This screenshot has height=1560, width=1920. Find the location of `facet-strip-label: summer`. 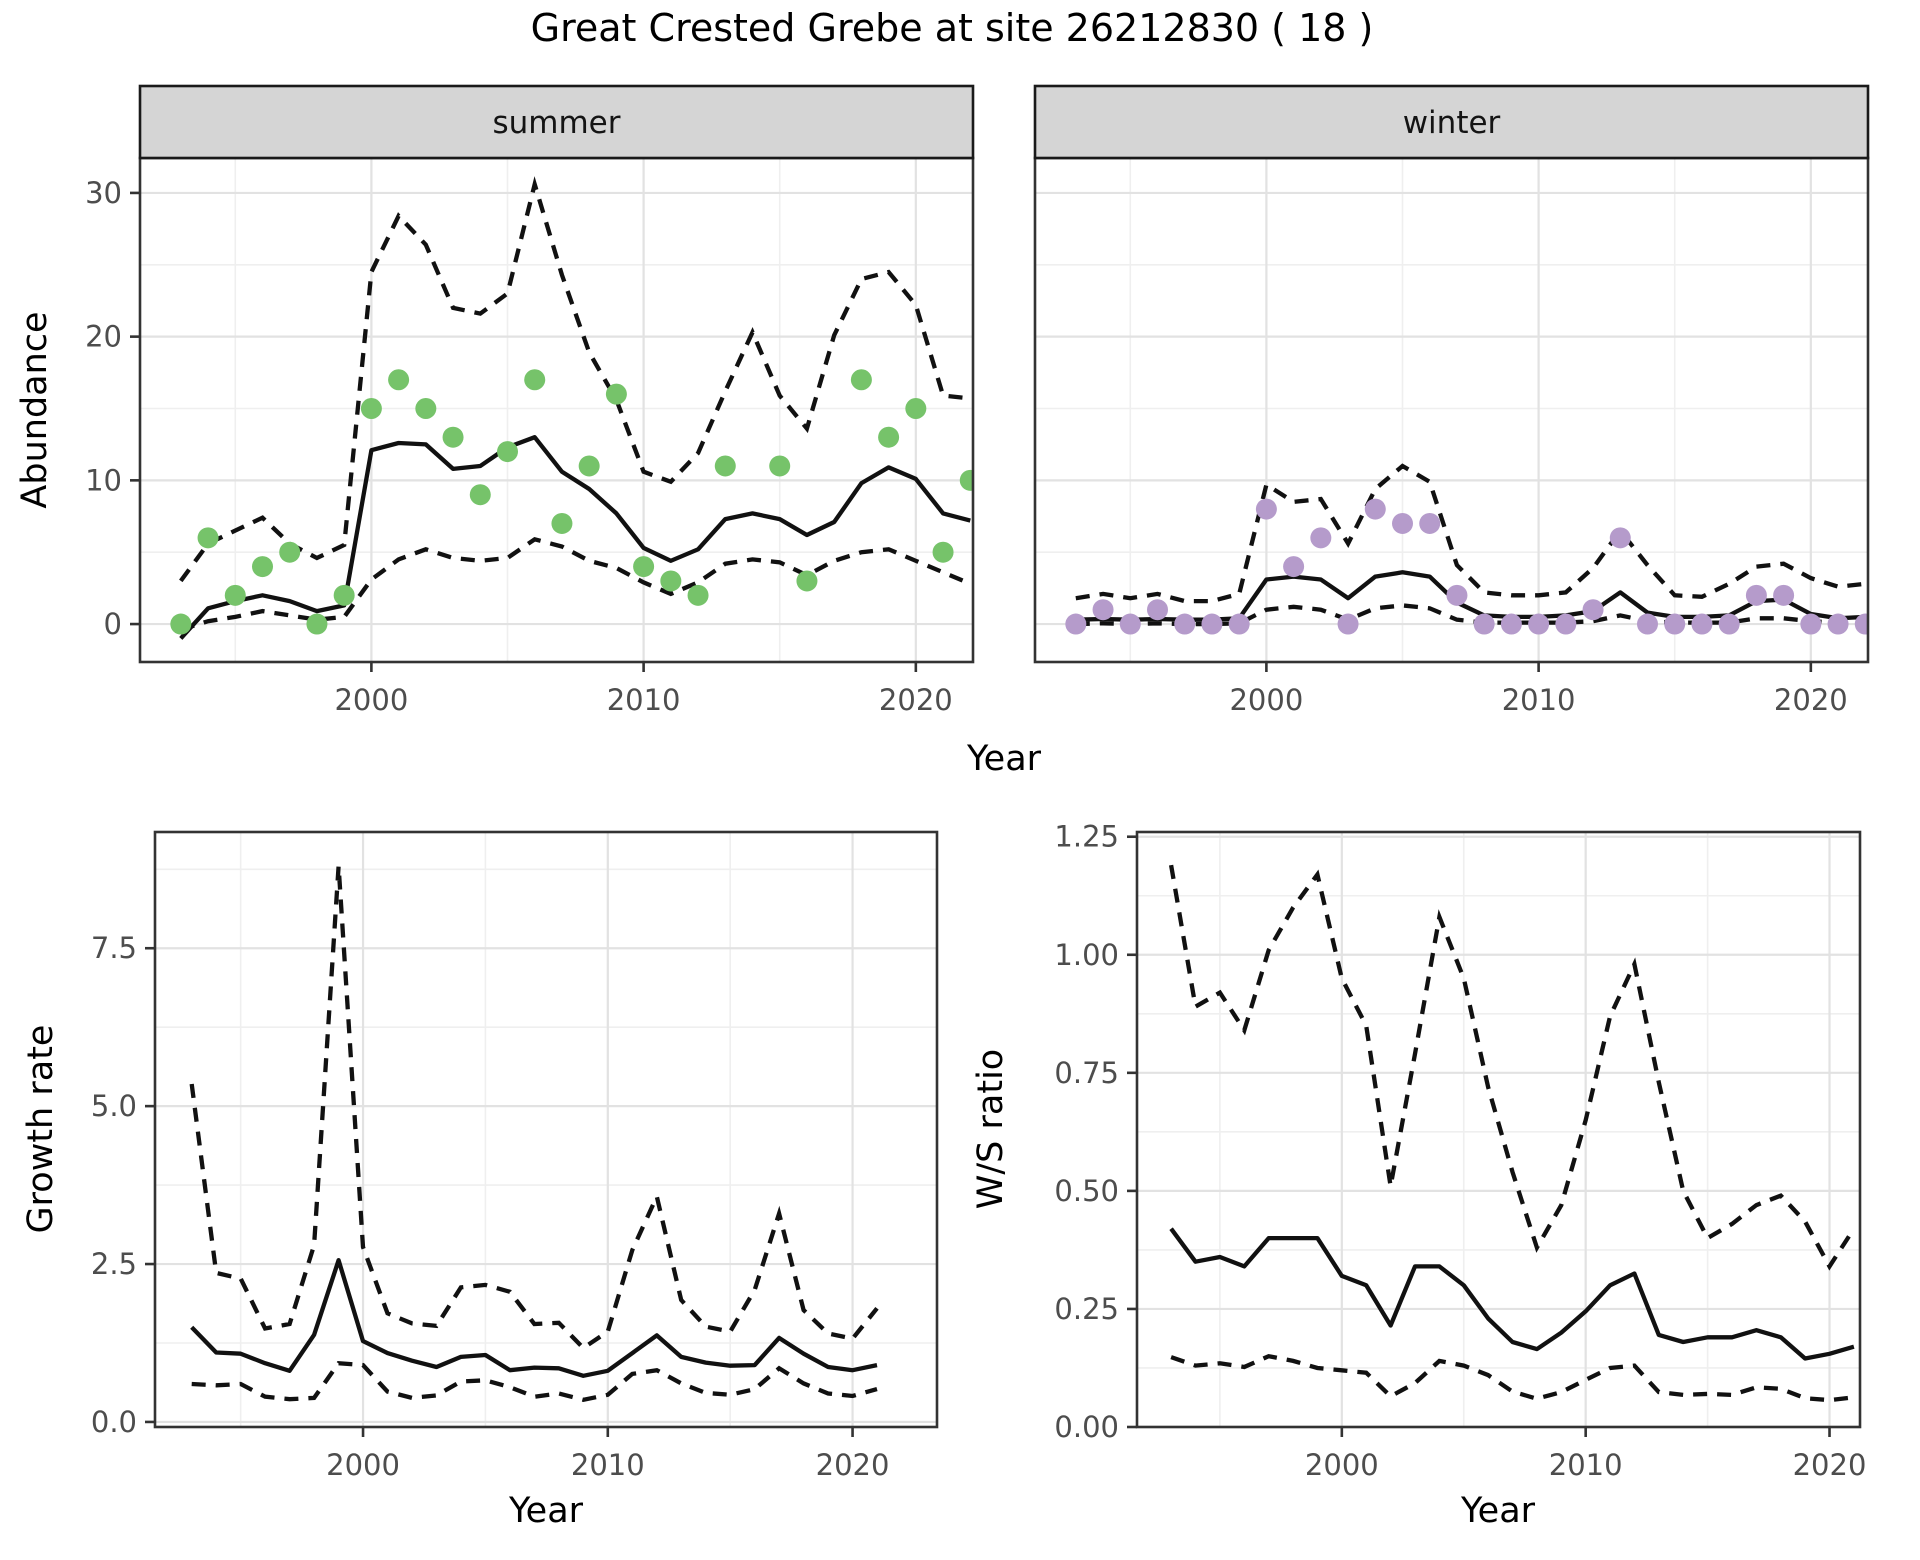

facet-strip-label: summer is located at coordinates (556, 123).